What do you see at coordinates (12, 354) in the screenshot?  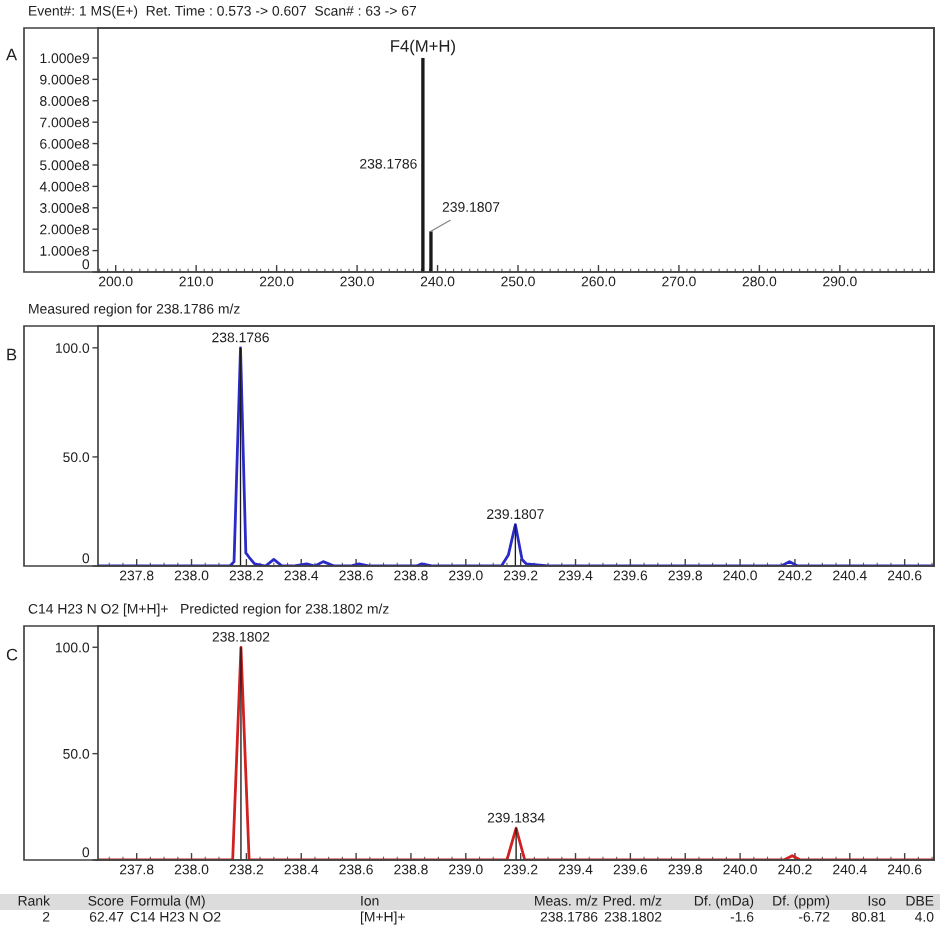 I see `text: B` at bounding box center [12, 354].